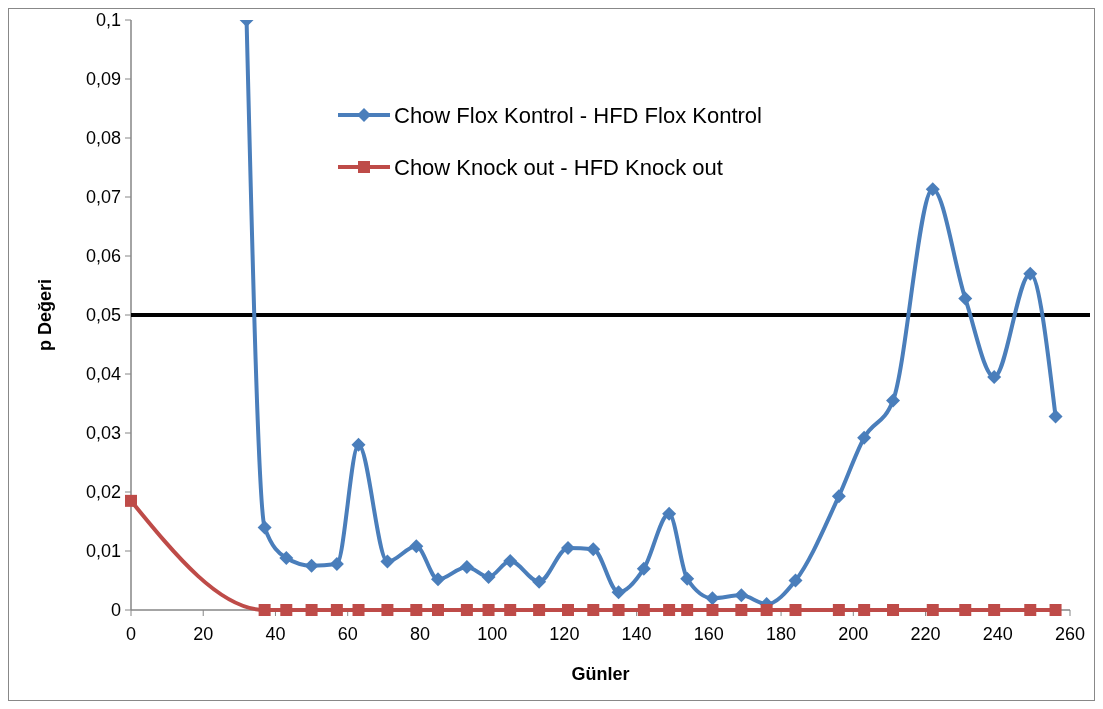 The height and width of the screenshot is (709, 1103). I want to click on y-tick-label: 0,05, so click(103, 315).